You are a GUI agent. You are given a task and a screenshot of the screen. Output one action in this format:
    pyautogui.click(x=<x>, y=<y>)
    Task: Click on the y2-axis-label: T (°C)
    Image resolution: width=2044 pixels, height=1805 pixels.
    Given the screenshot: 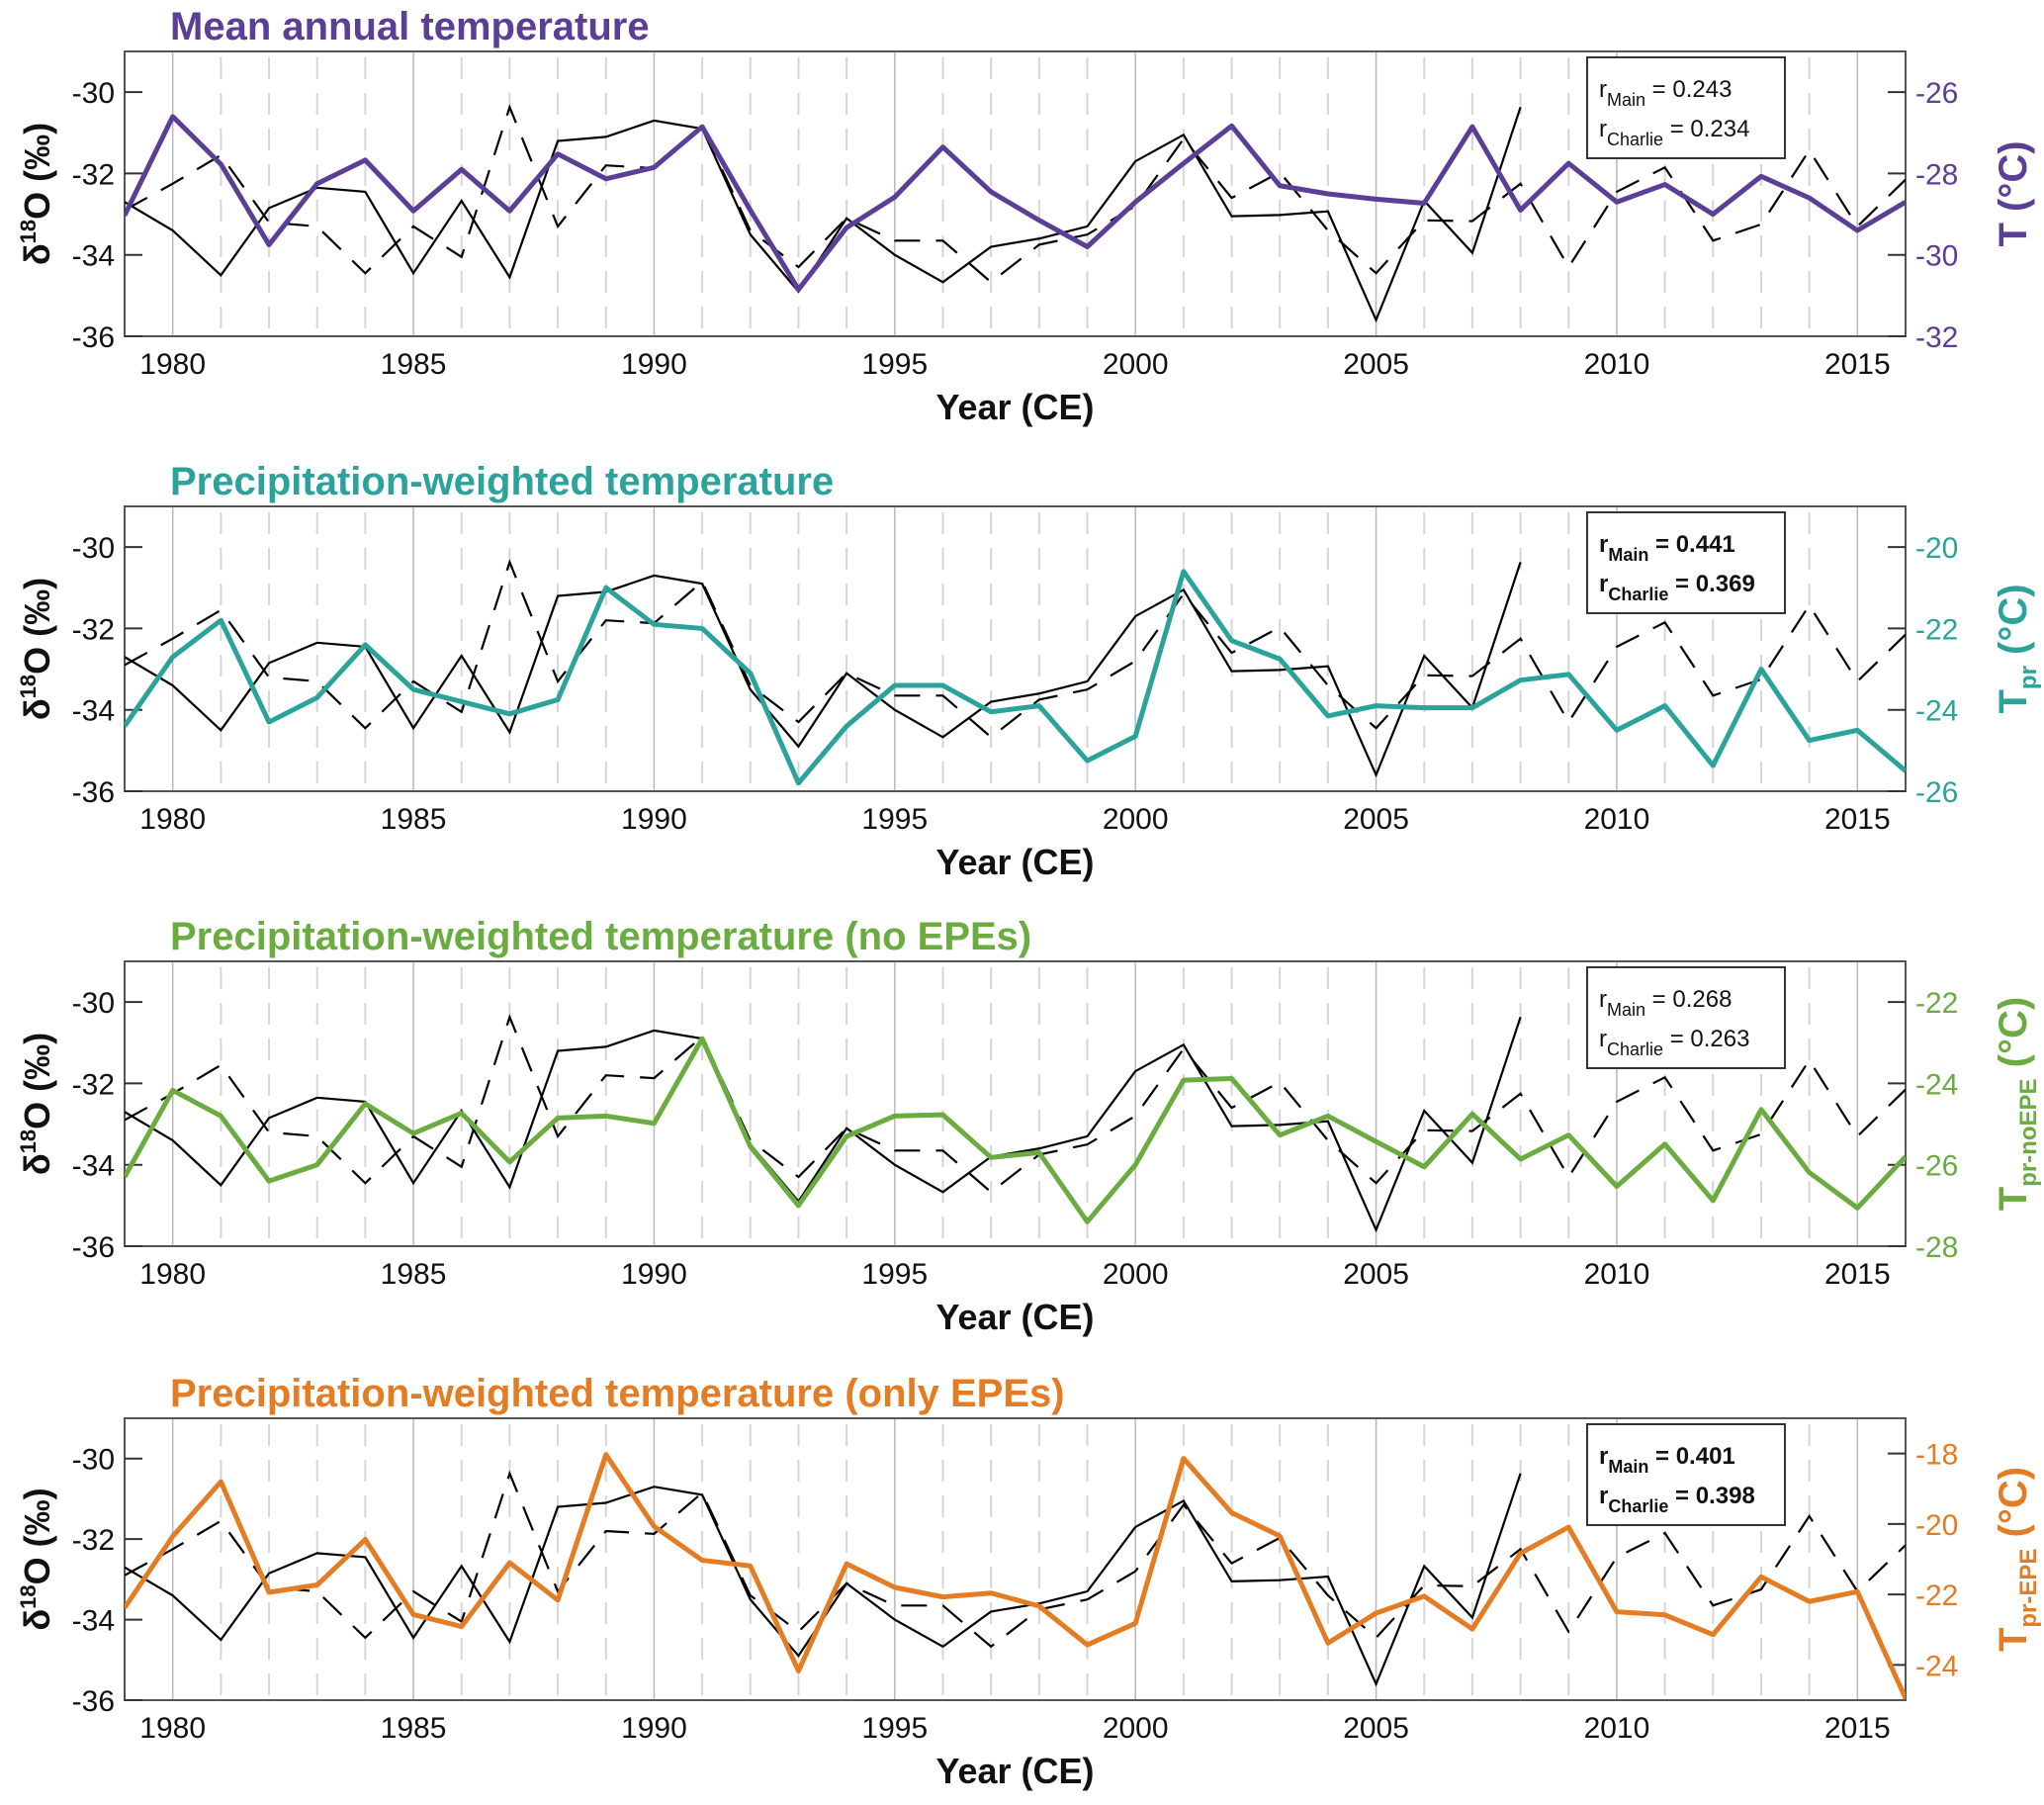 What is the action you would take?
    pyautogui.click(x=2013, y=193)
    